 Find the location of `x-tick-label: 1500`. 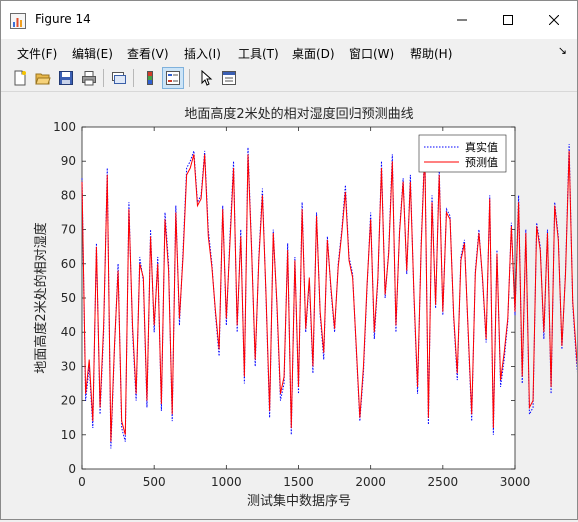

x-tick-label: 1500 is located at coordinates (298, 482).